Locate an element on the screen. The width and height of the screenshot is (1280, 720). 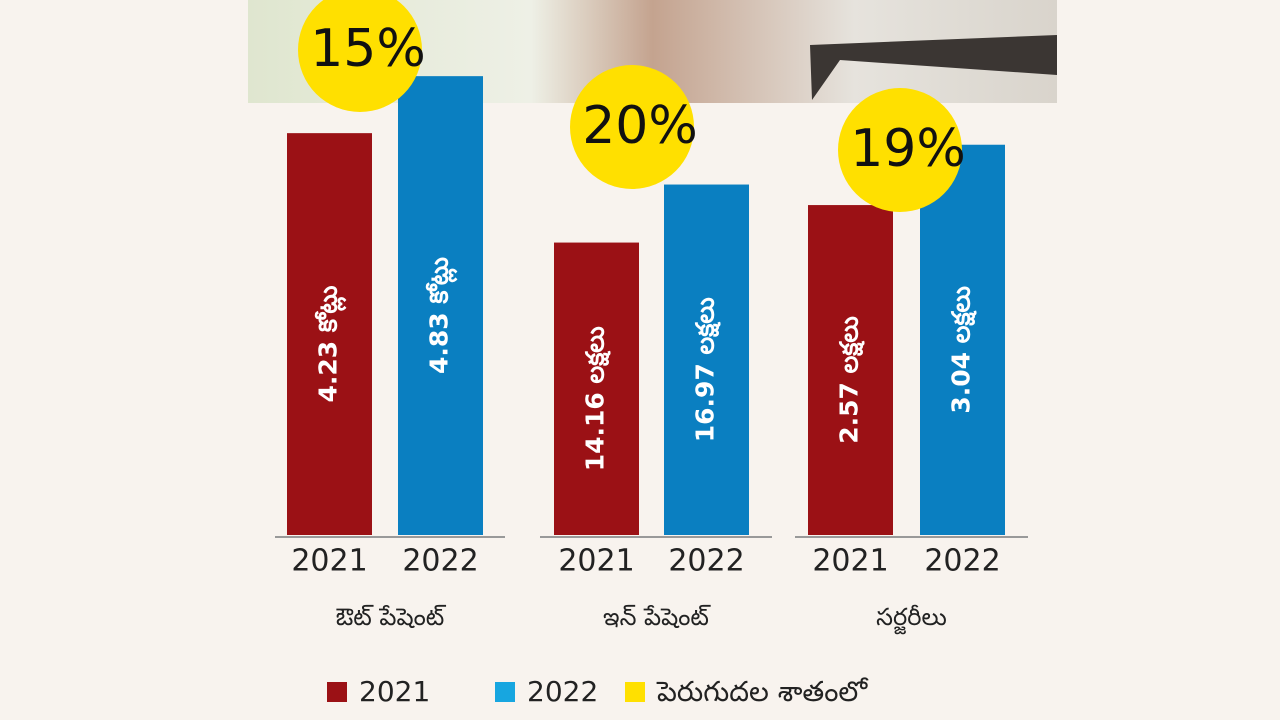
value-label: 4.23 కోట్లు is located at coordinates (330, 343).